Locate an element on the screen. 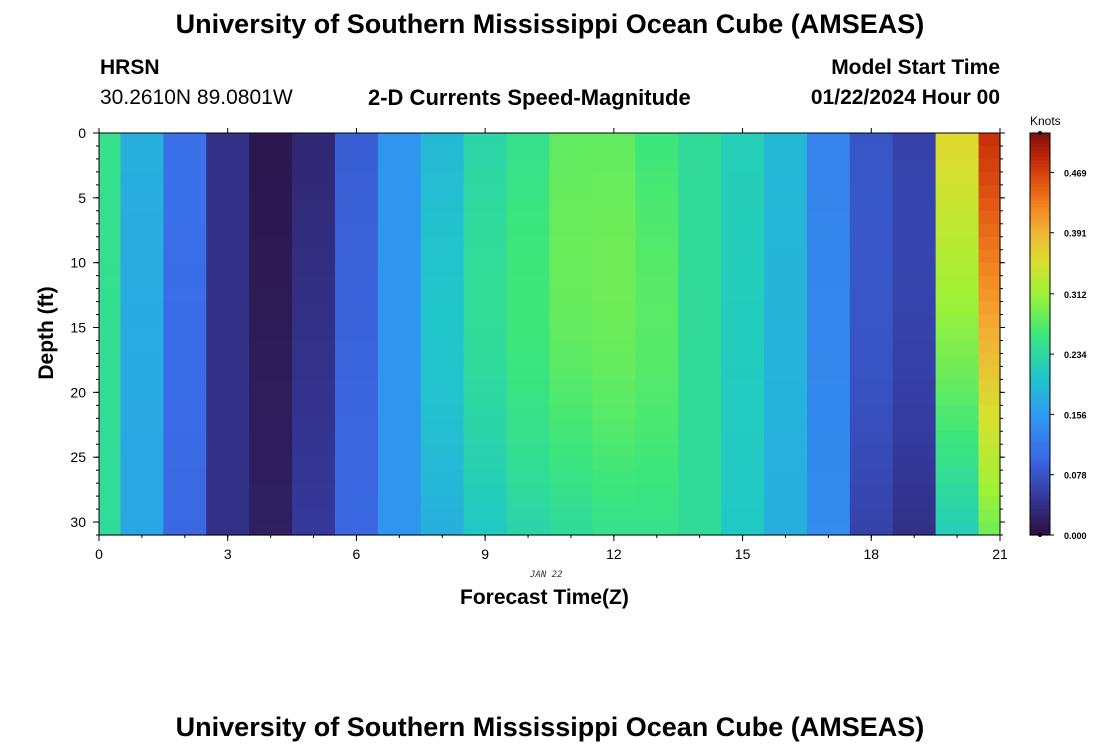 Image resolution: width=1100 pixels, height=750 pixels. model-start-label: Model Start Time is located at coordinates (915, 67).